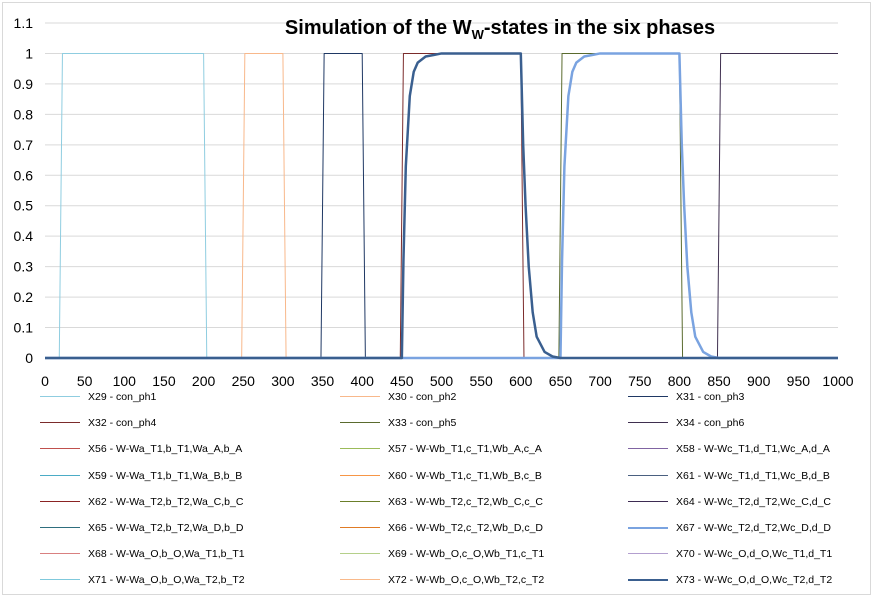  I want to click on x-tick-label: 150, so click(164, 381).